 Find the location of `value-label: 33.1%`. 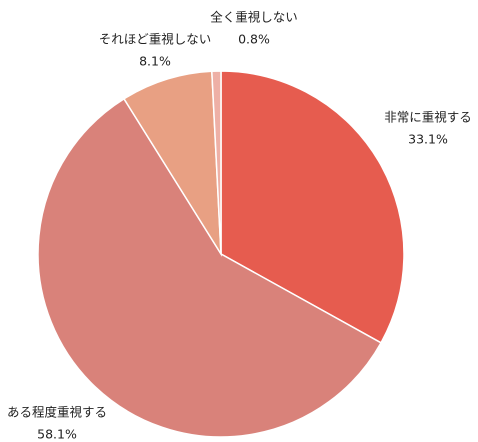

value-label: 33.1% is located at coordinates (428, 139).